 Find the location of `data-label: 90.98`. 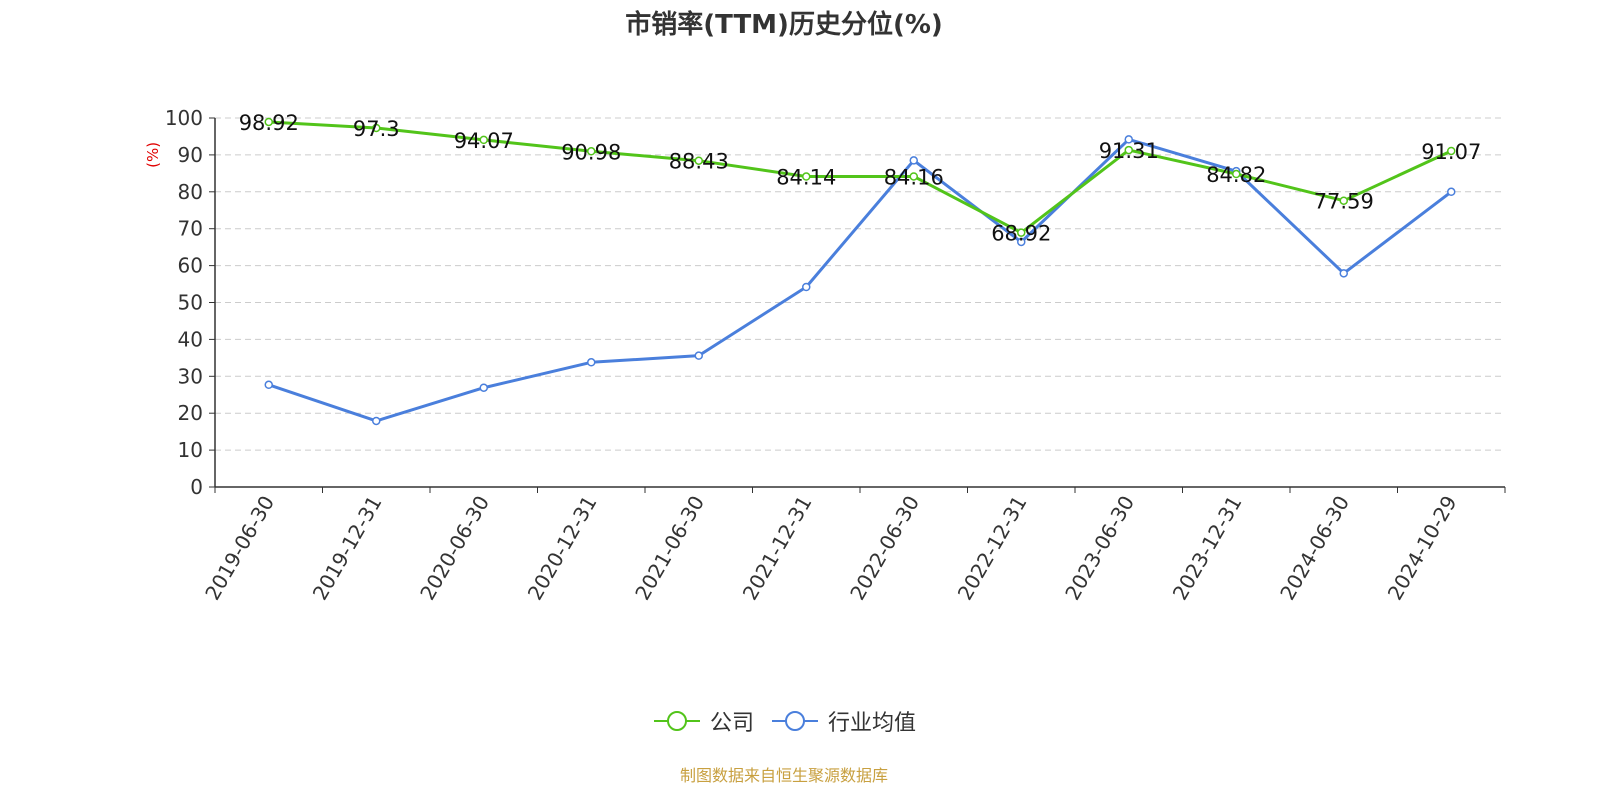

data-label: 90.98 is located at coordinates (591, 152).